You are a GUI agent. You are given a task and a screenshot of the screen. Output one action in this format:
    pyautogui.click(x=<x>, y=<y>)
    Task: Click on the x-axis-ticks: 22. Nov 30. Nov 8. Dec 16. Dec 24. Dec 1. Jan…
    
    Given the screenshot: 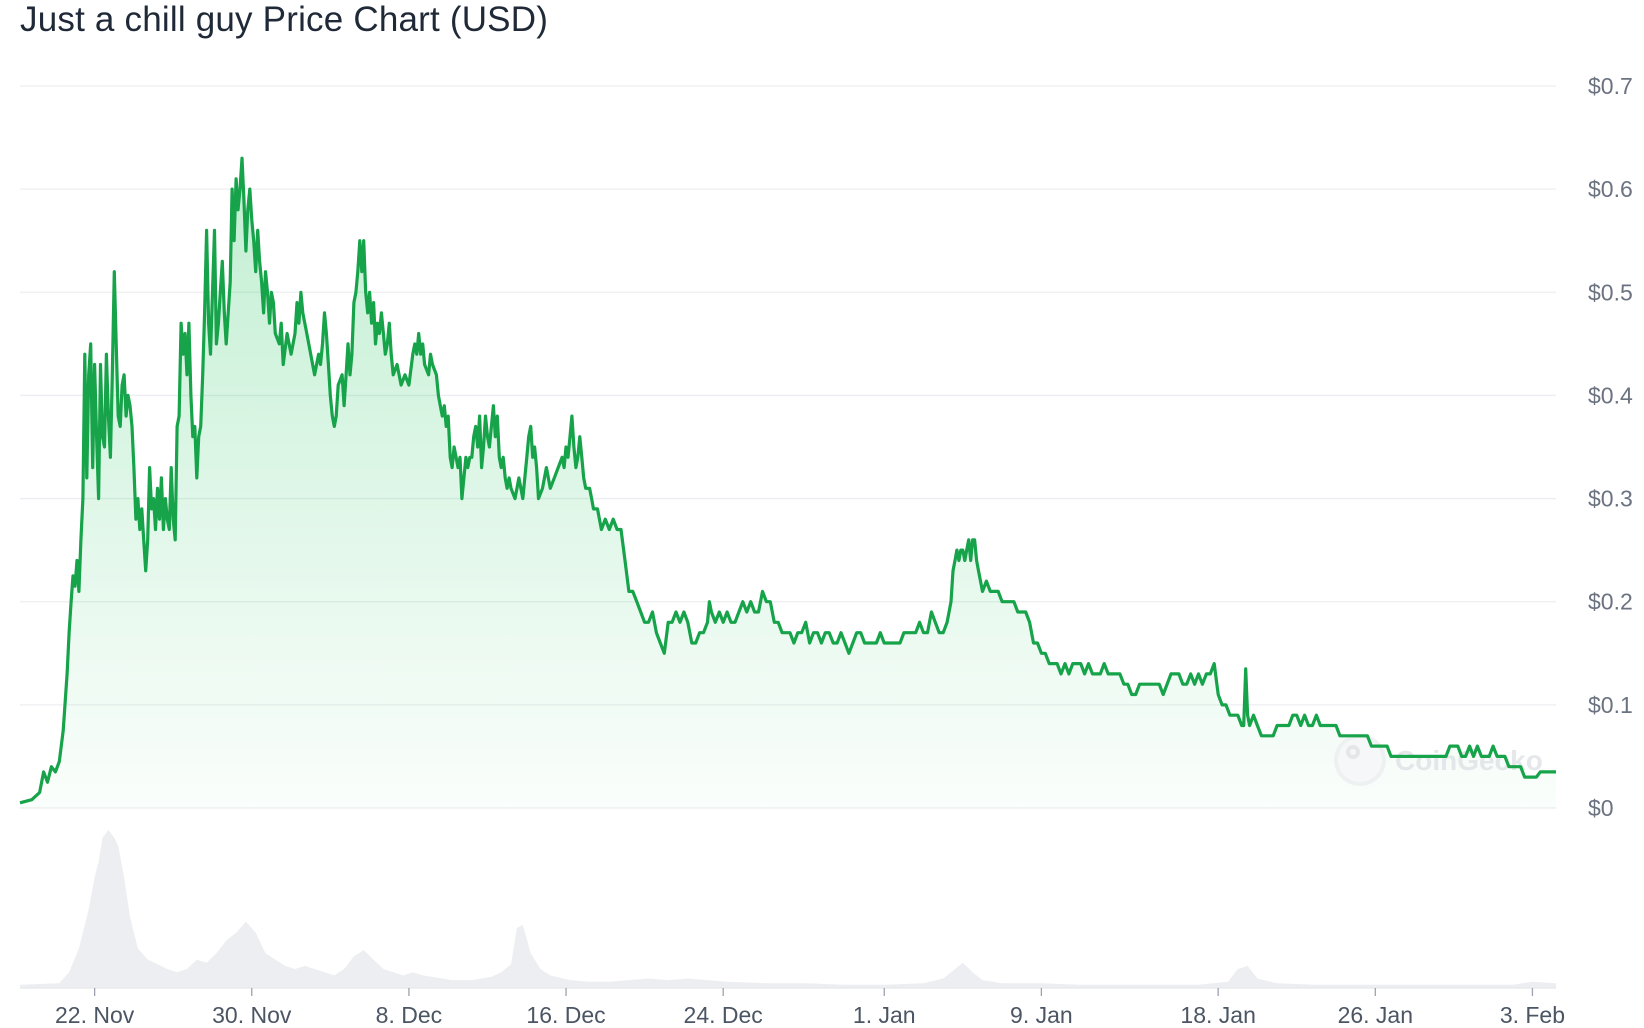 What is the action you would take?
    pyautogui.click(x=810, y=1008)
    